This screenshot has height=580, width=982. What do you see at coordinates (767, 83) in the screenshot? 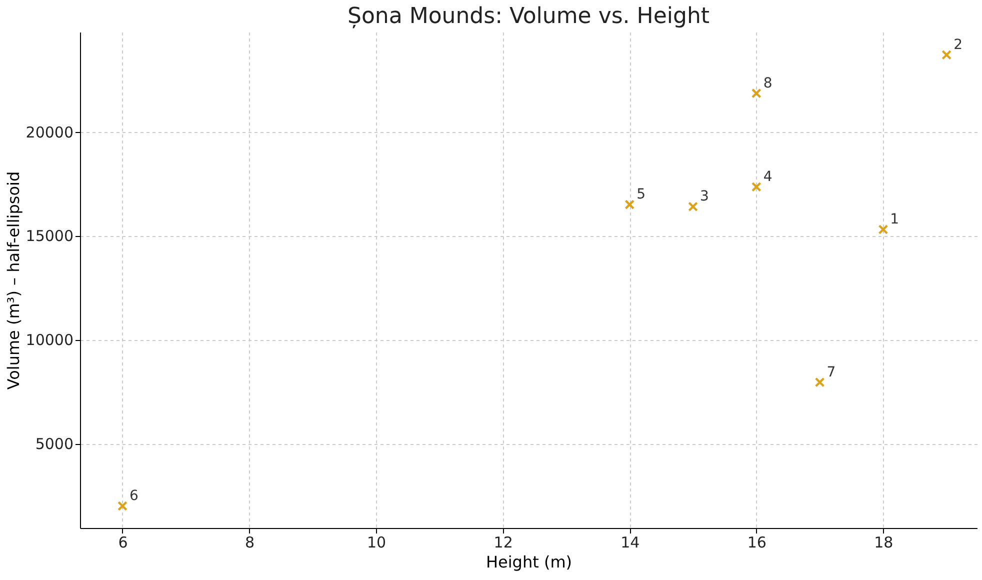
I see `annotation: 8` at bounding box center [767, 83].